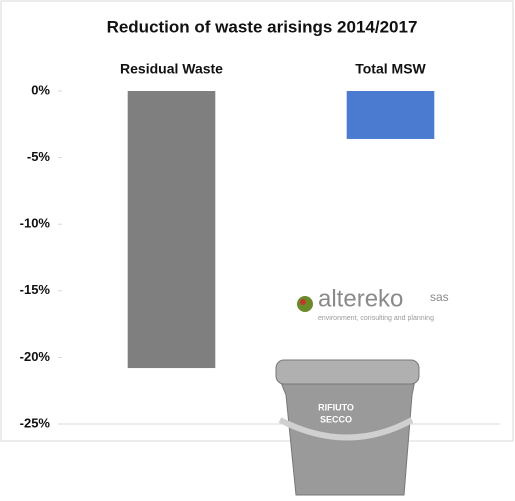 Image resolution: width=515 pixels, height=501 pixels. Describe the element at coordinates (336, 419) in the screenshot. I see `bin-label: SECCO` at that location.